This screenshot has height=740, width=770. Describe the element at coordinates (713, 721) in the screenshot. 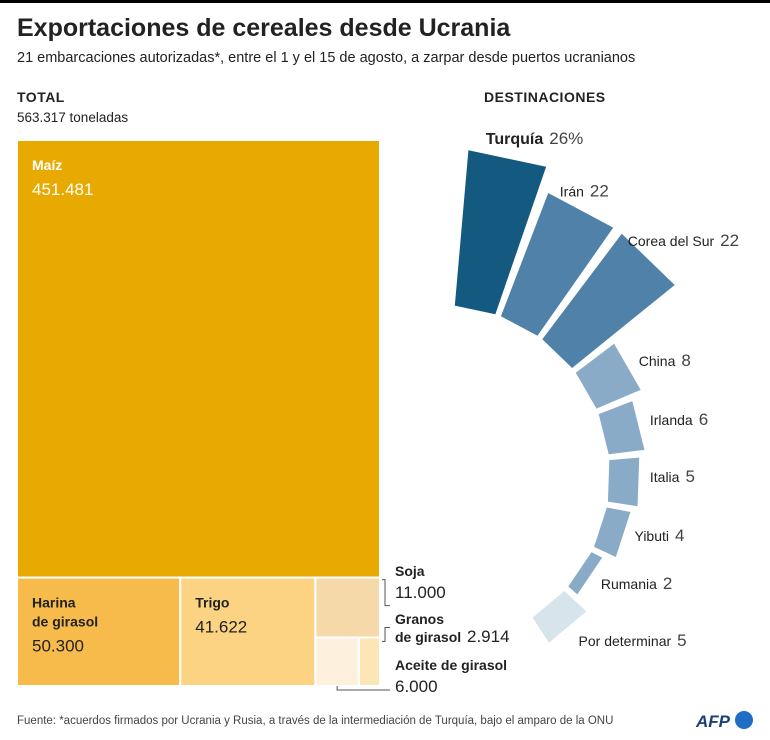

I see `logo-text: AFP` at that location.